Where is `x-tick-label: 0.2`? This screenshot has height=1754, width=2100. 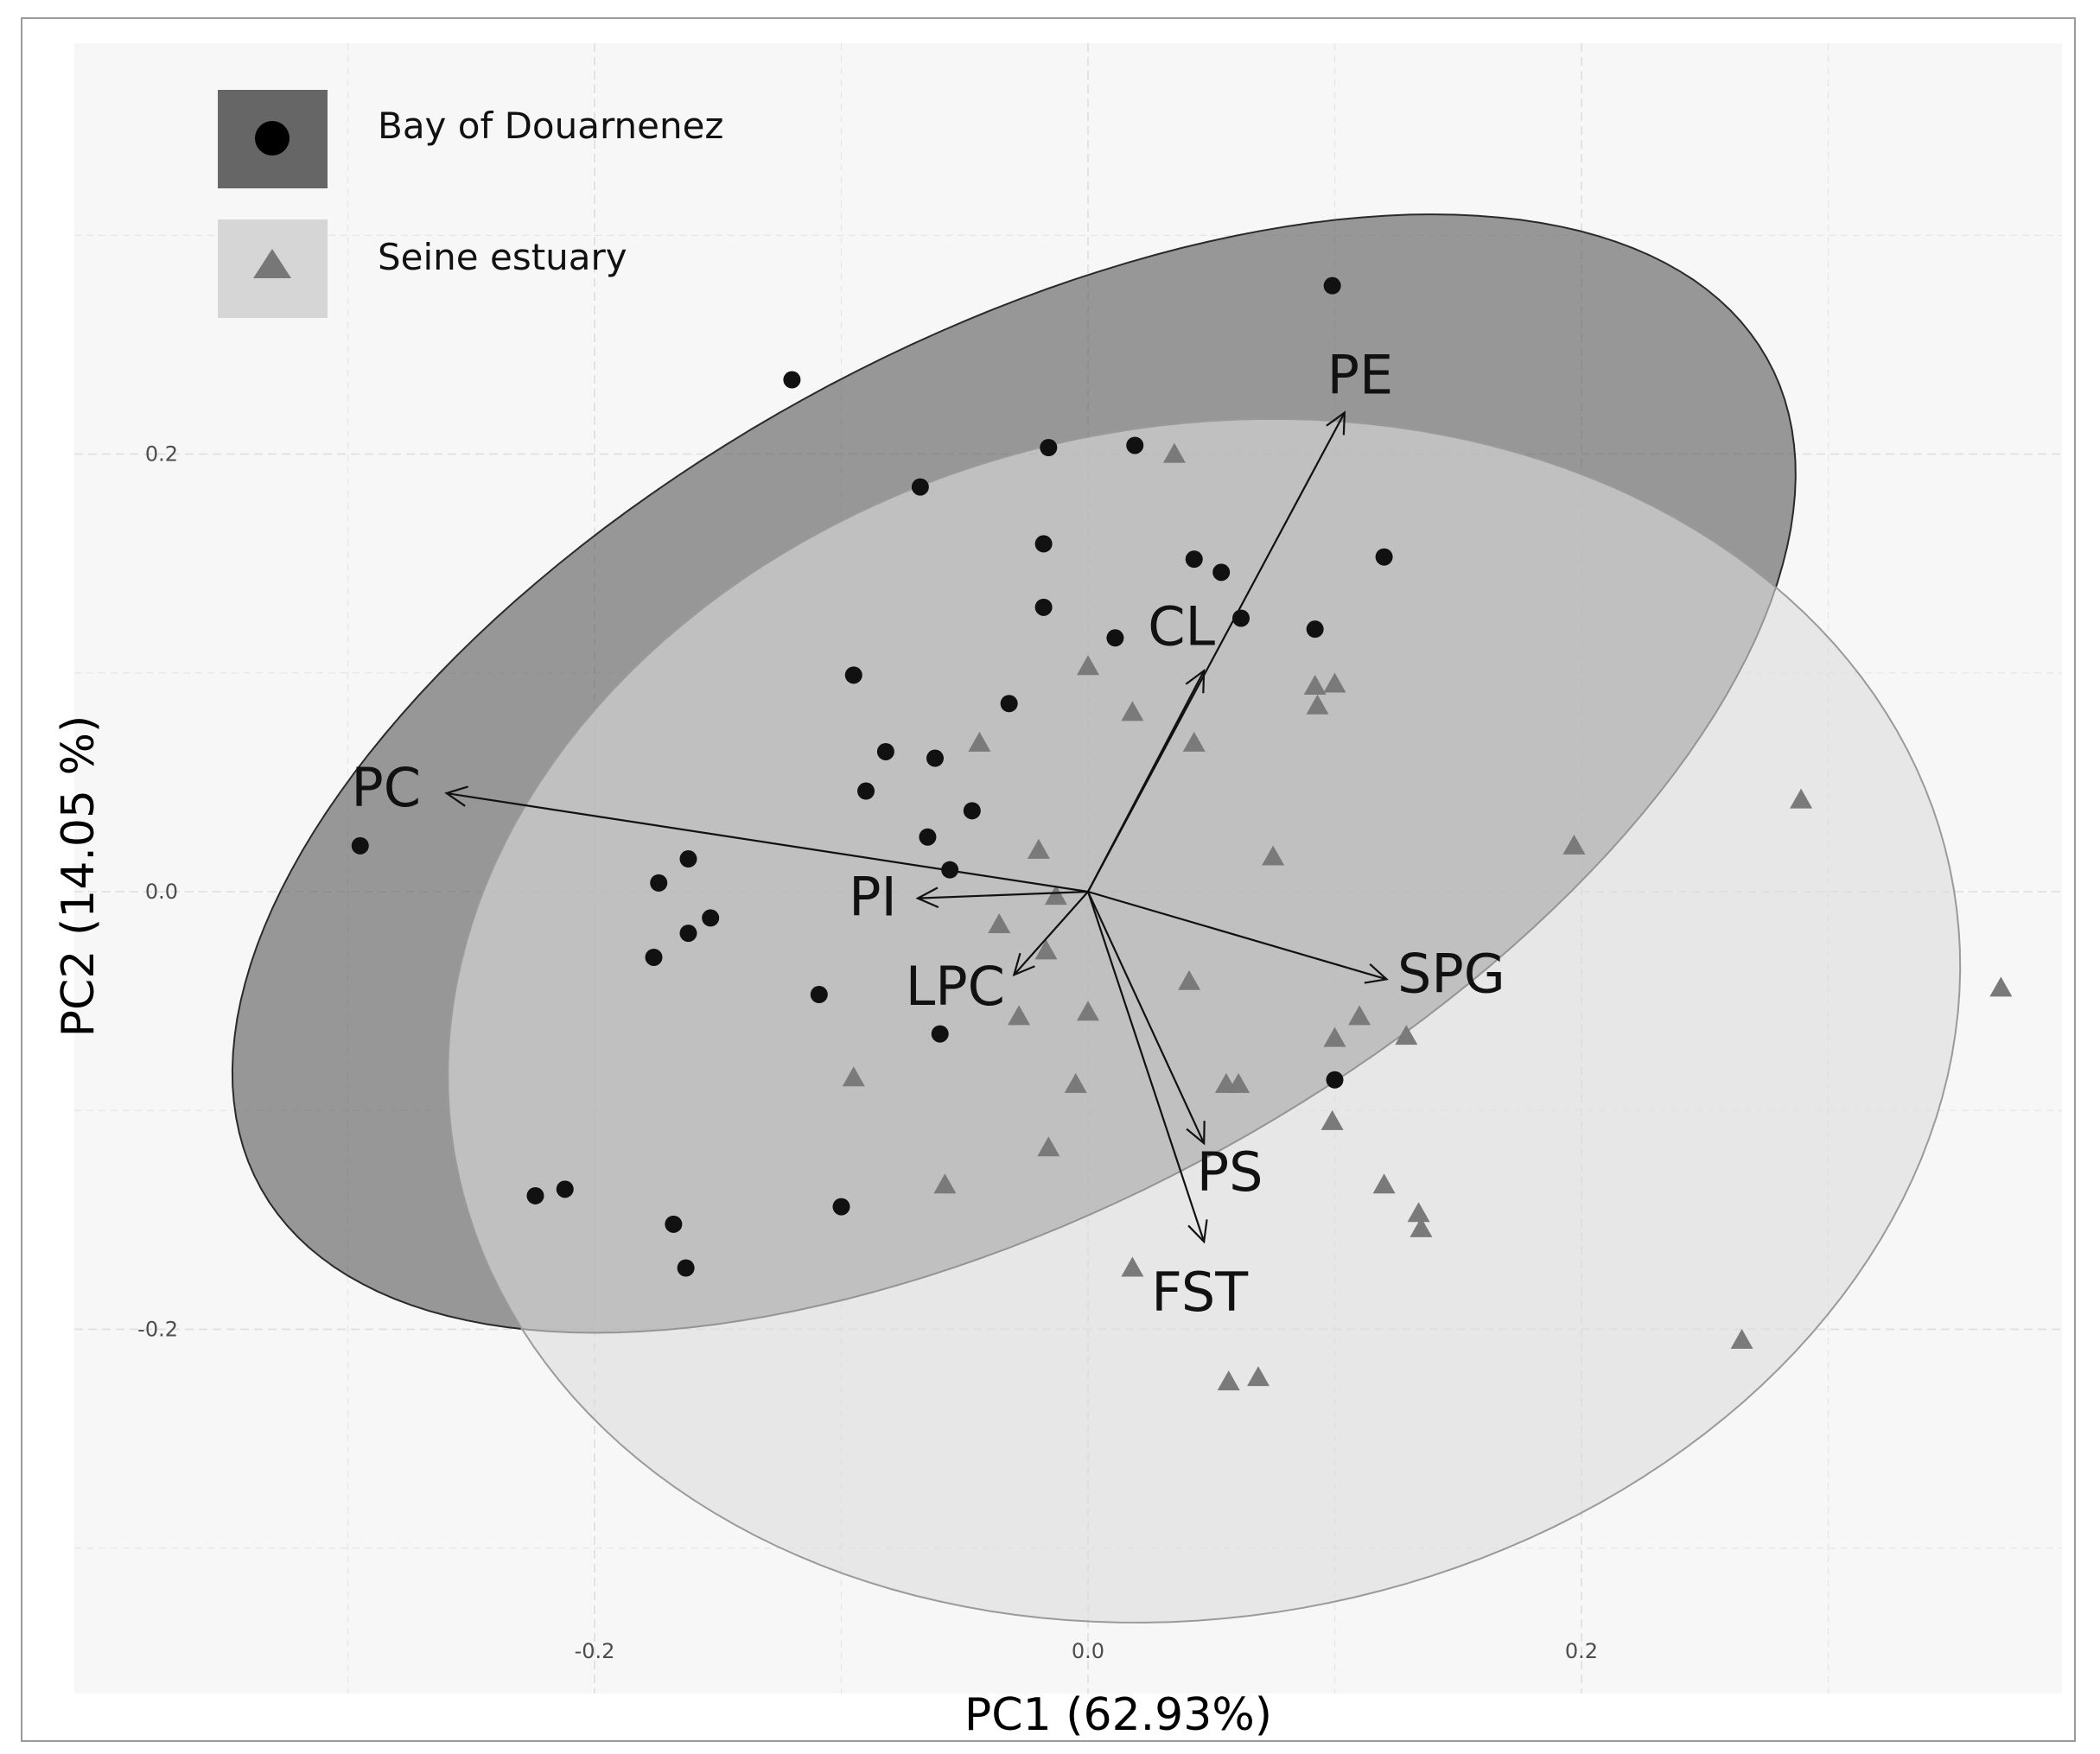
x-tick-label: 0.2 is located at coordinates (1581, 1651).